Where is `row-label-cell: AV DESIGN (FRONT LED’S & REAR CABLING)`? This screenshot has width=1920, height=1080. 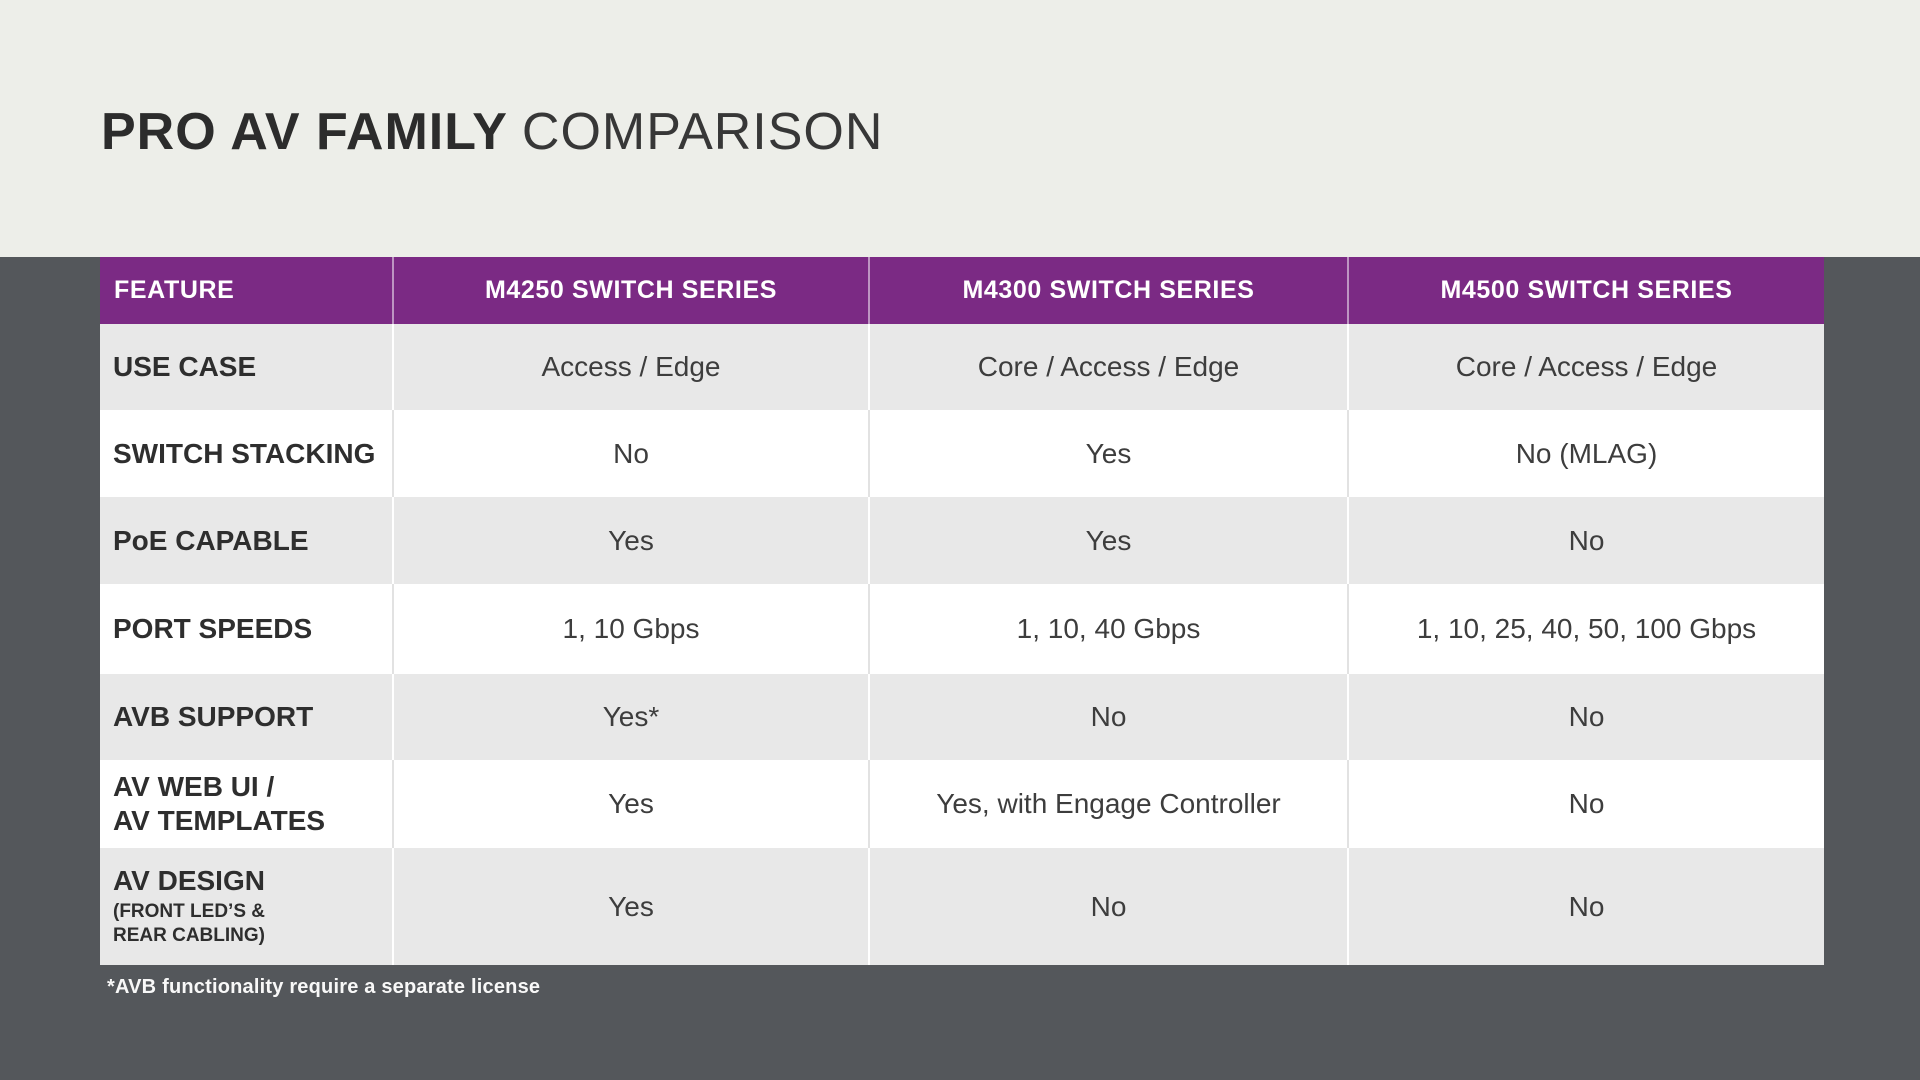 row-label-cell: AV DESIGN (FRONT LED’S & REAR CABLING) is located at coordinates (246, 906).